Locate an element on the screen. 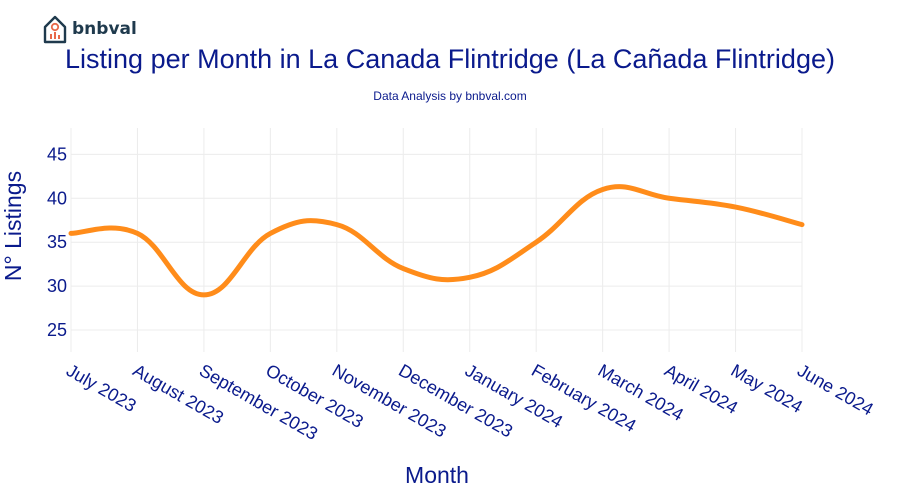 The image size is (900, 500). data-point: August 2023: 36 is located at coordinates (137, 233).